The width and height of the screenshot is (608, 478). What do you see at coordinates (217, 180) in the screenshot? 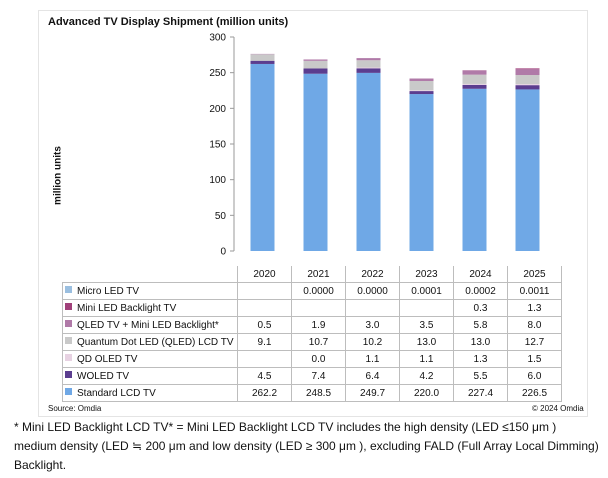
I see `y-tick-label: 100` at bounding box center [217, 180].